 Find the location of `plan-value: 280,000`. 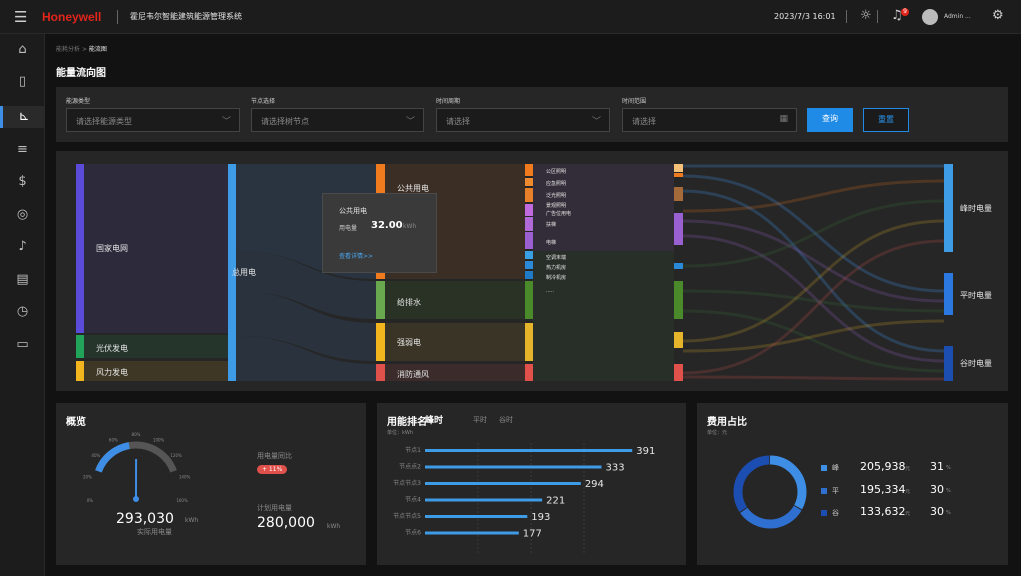

plan-value: 280,000 is located at coordinates (286, 523).